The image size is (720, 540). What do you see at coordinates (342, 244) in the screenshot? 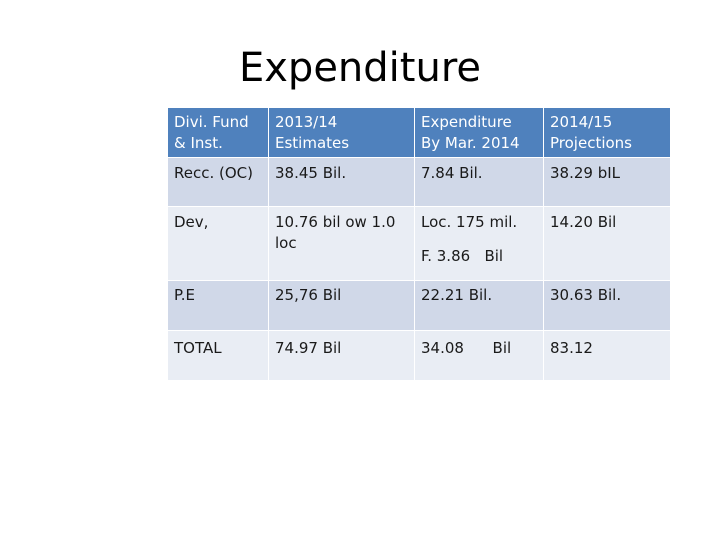
I see `estimates-cell: 10.76 bil ow 1.0 loc` at bounding box center [342, 244].